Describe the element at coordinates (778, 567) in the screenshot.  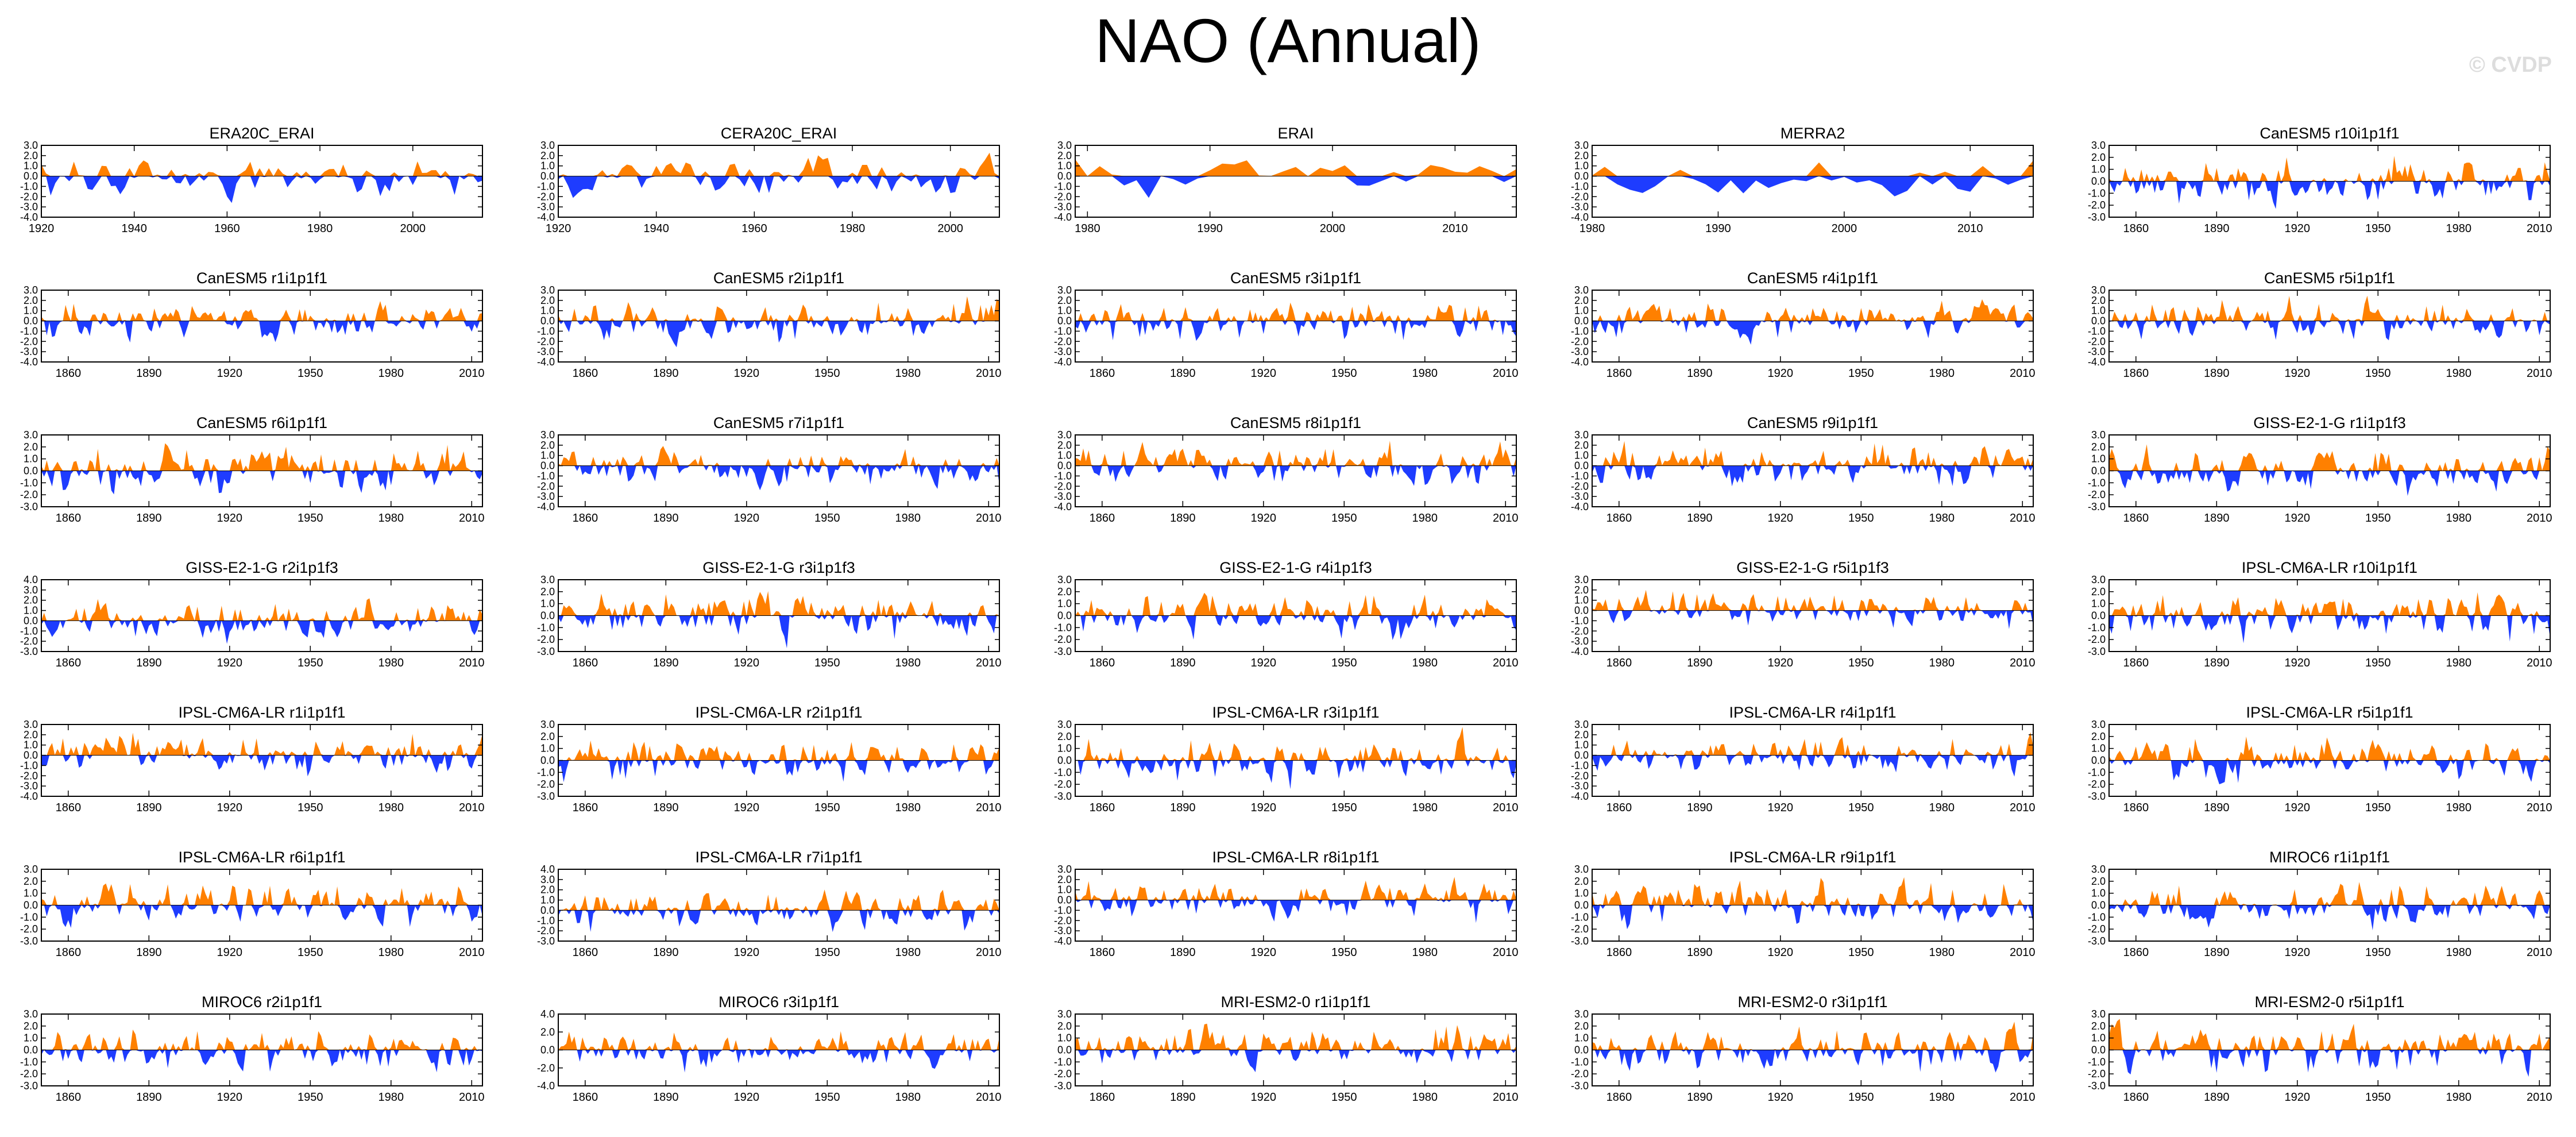
I see `panel-title: GISS-E2-1-G r3i1p1f3` at that location.